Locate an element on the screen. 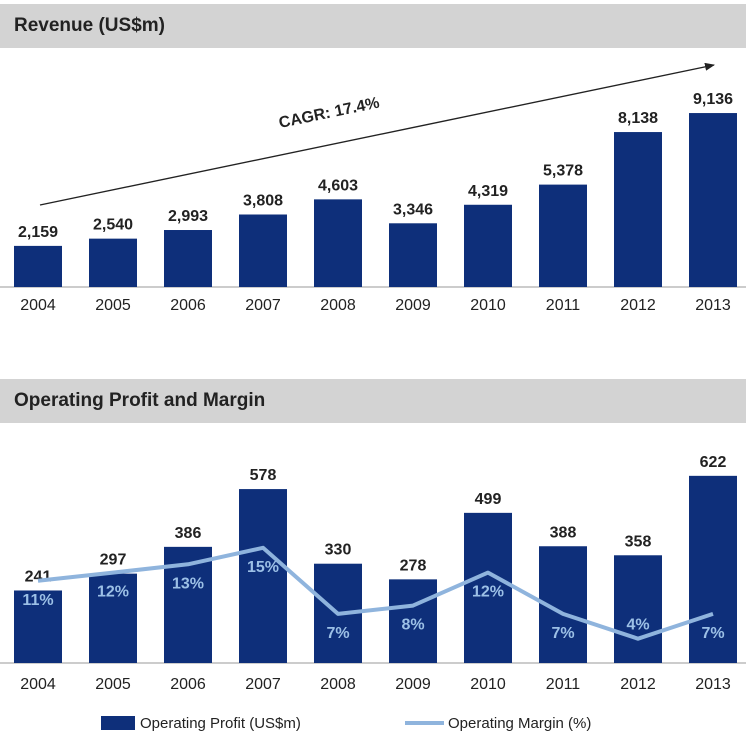 This screenshot has height=740, width=754. profit-x-tick-2008: 2008 is located at coordinates (338, 684).